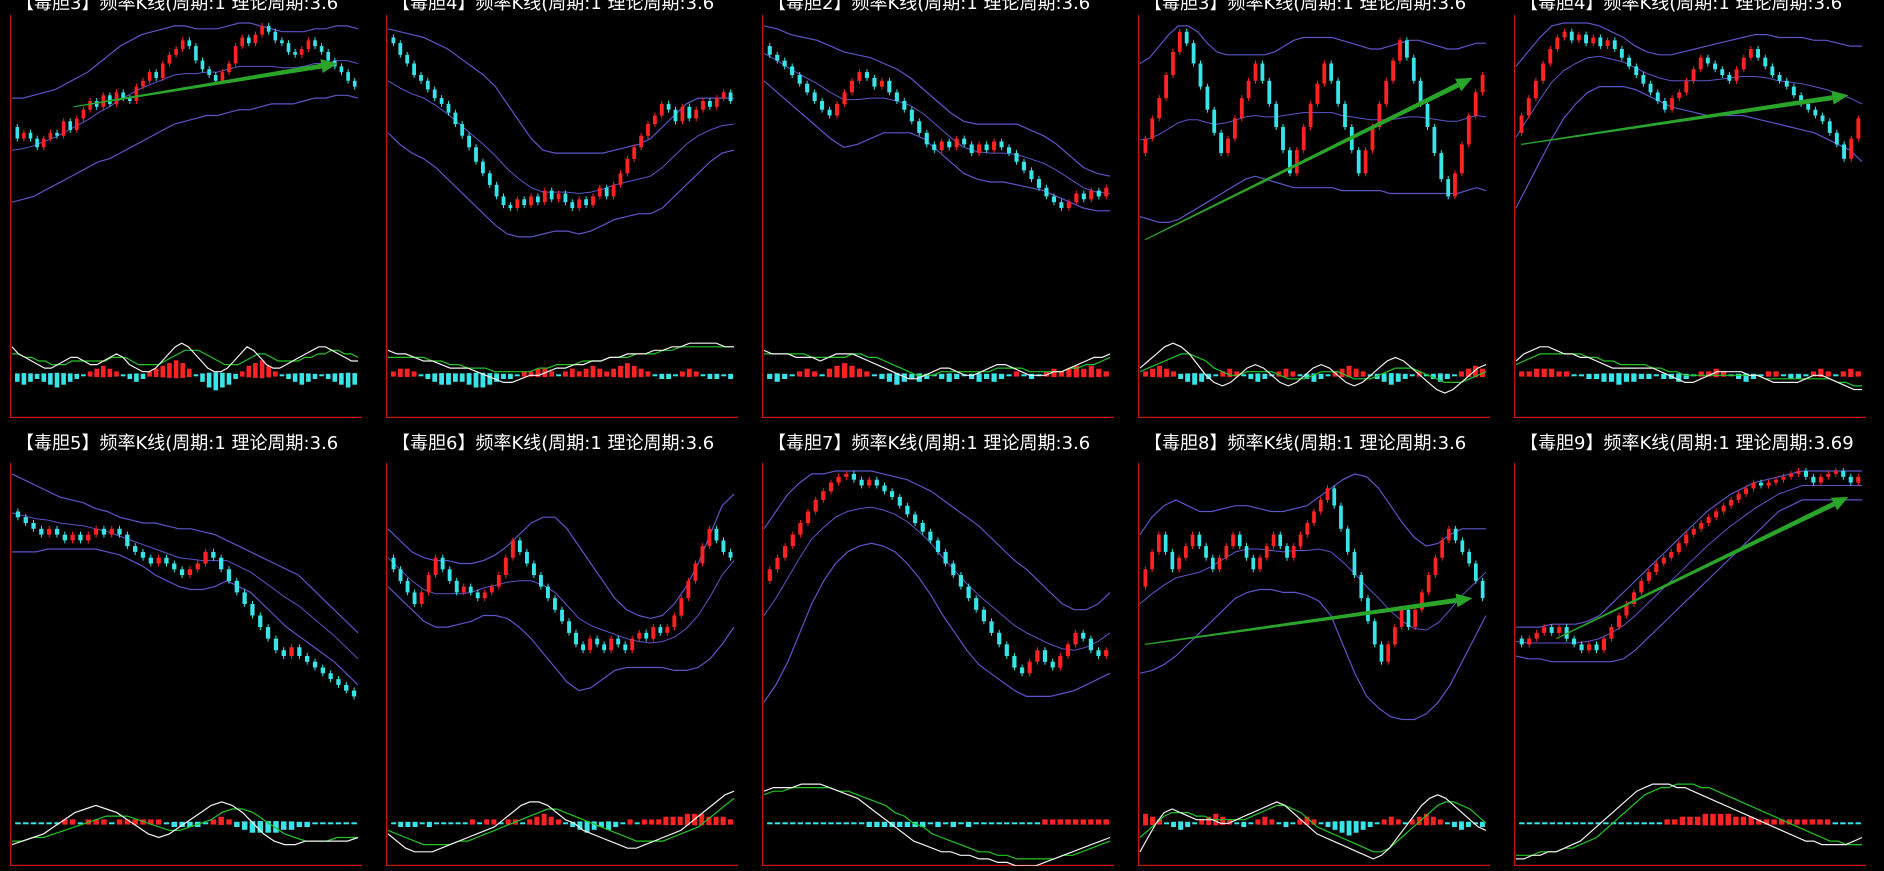  What do you see at coordinates (1464, 600) in the screenshot?
I see `trend-arrow-head` at bounding box center [1464, 600].